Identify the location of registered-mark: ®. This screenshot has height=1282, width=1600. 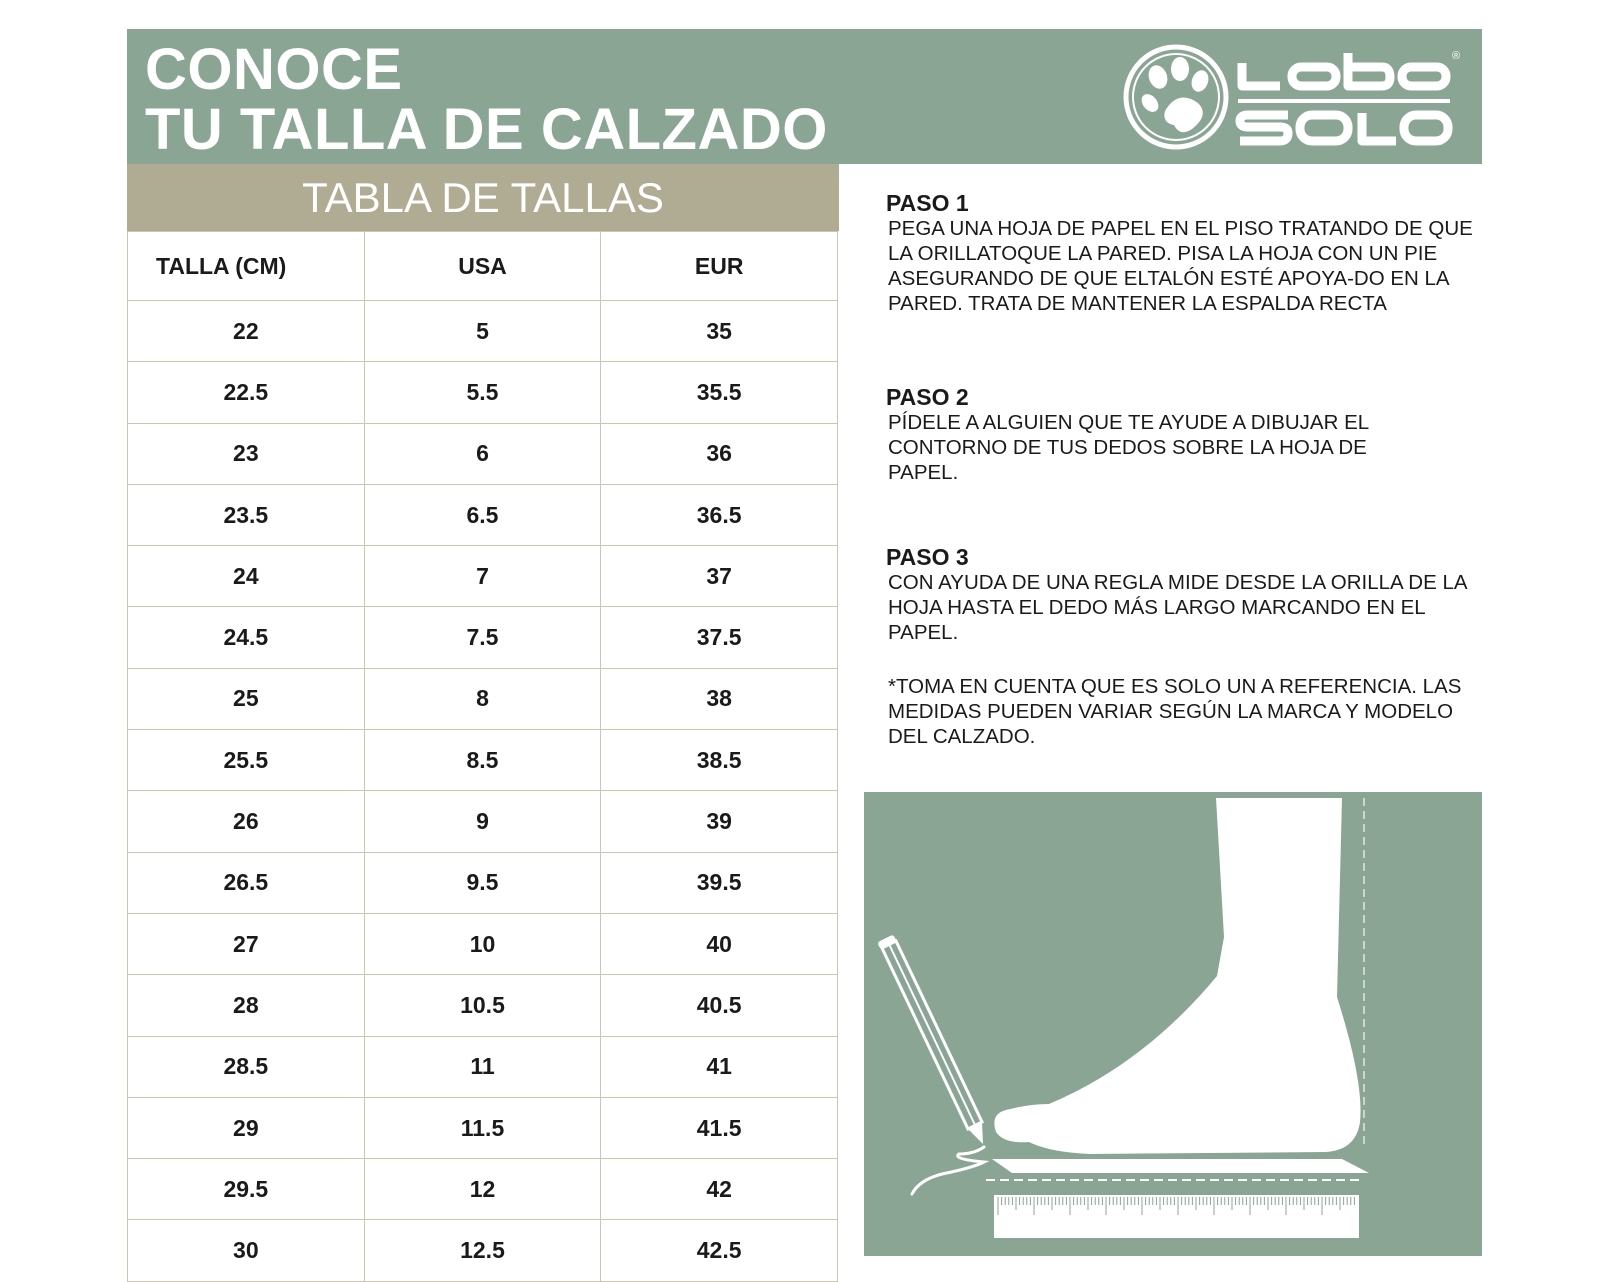
(1456, 56).